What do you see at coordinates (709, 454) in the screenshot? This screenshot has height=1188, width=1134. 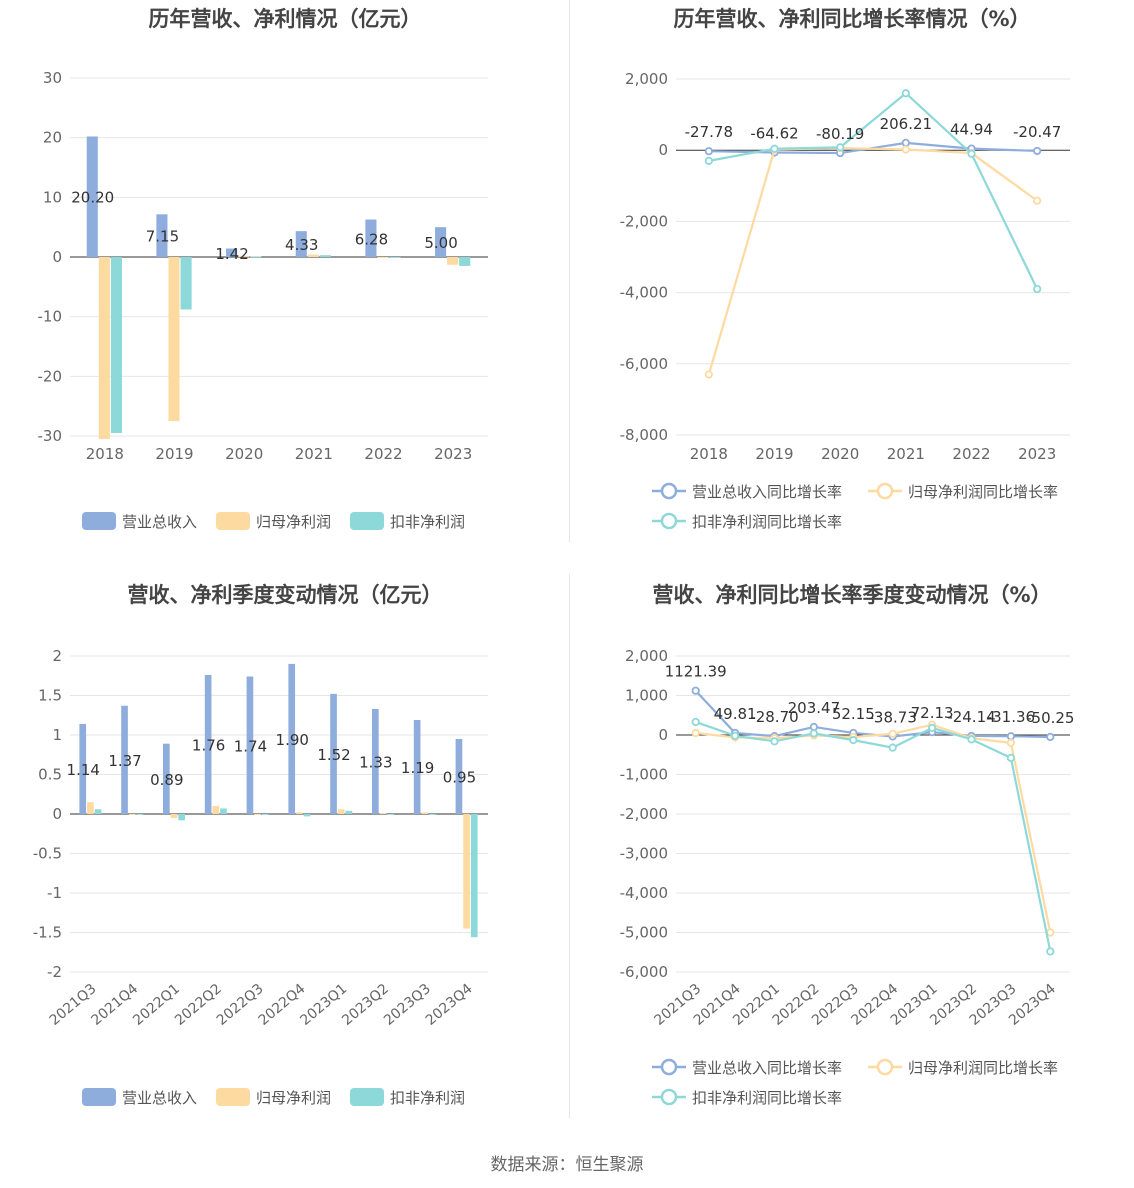 I see `x-tick-label: 2018` at bounding box center [709, 454].